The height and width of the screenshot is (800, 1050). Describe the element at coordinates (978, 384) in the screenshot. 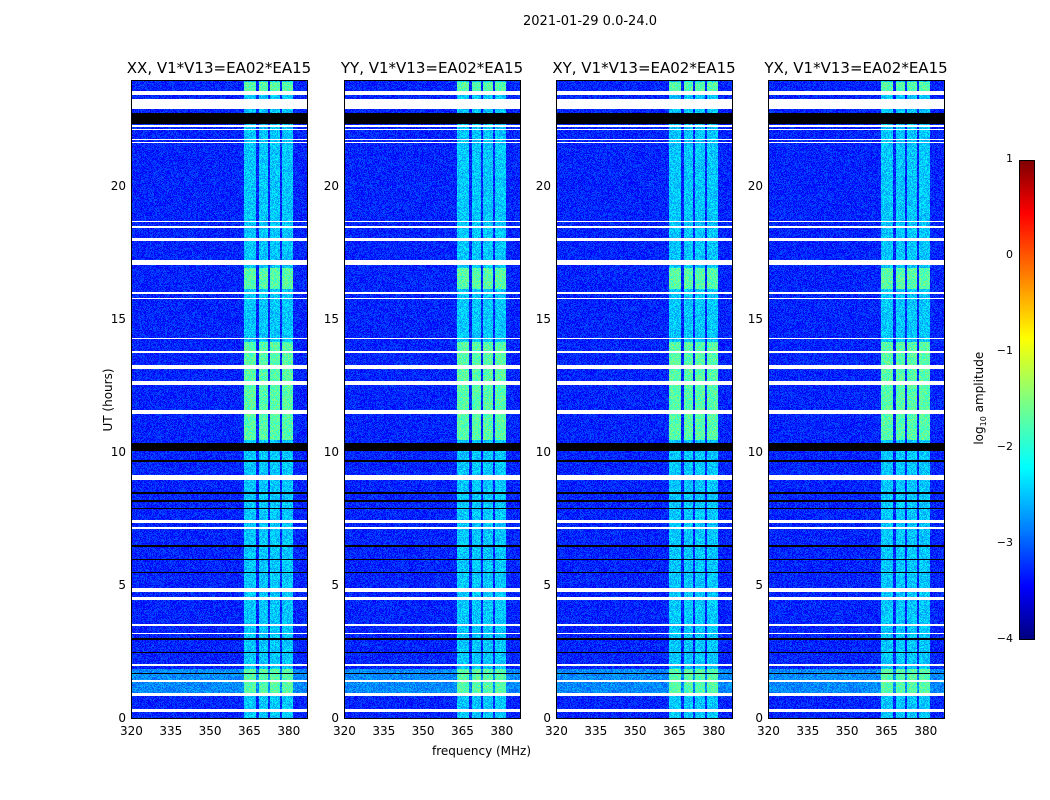

I see `colorbar-label-rest: amplitude` at that location.